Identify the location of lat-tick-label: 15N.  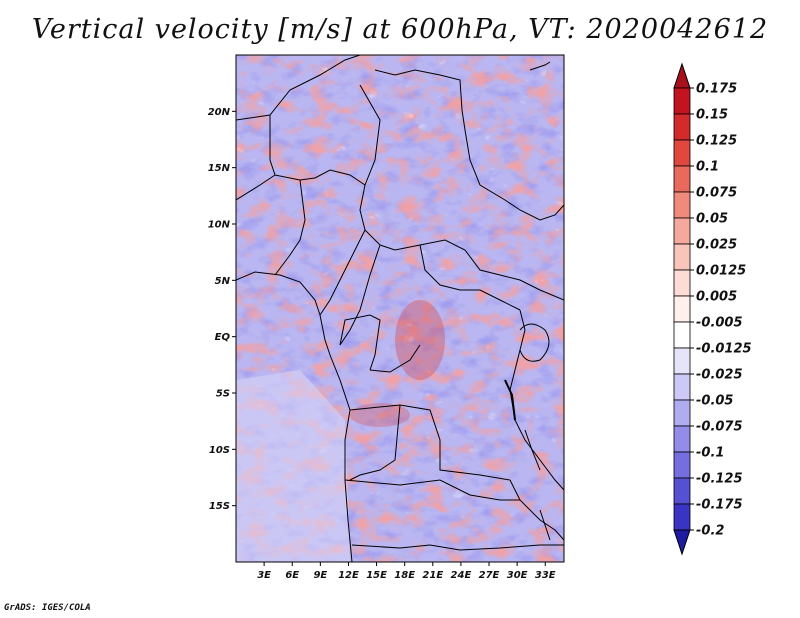
(219, 168).